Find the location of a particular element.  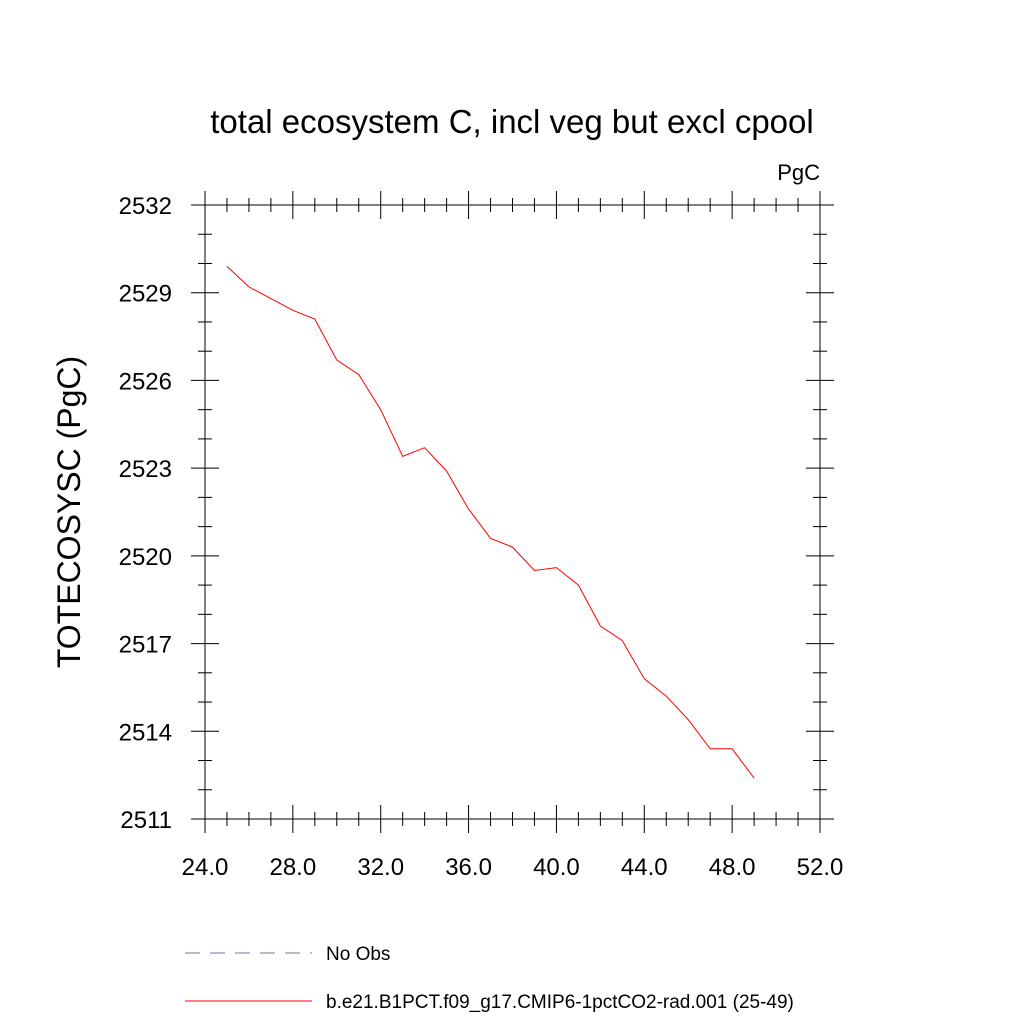

y-tick-label: 2511 is located at coordinates (146, 820).